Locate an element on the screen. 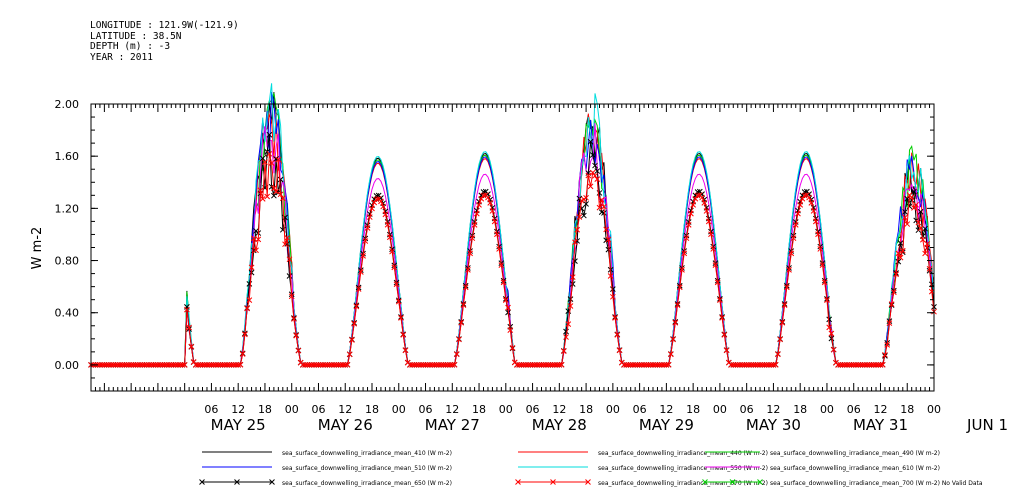 The image size is (1009, 504). x-hour-label: 06 is located at coordinates (640, 409).